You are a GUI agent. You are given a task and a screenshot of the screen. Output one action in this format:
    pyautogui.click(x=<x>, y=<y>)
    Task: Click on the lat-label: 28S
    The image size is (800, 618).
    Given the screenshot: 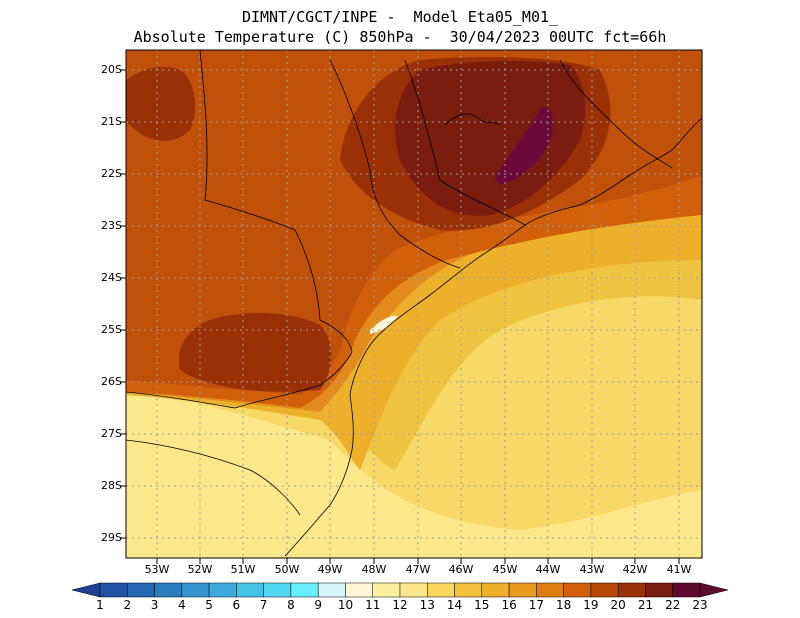 What is the action you would take?
    pyautogui.click(x=111, y=485)
    